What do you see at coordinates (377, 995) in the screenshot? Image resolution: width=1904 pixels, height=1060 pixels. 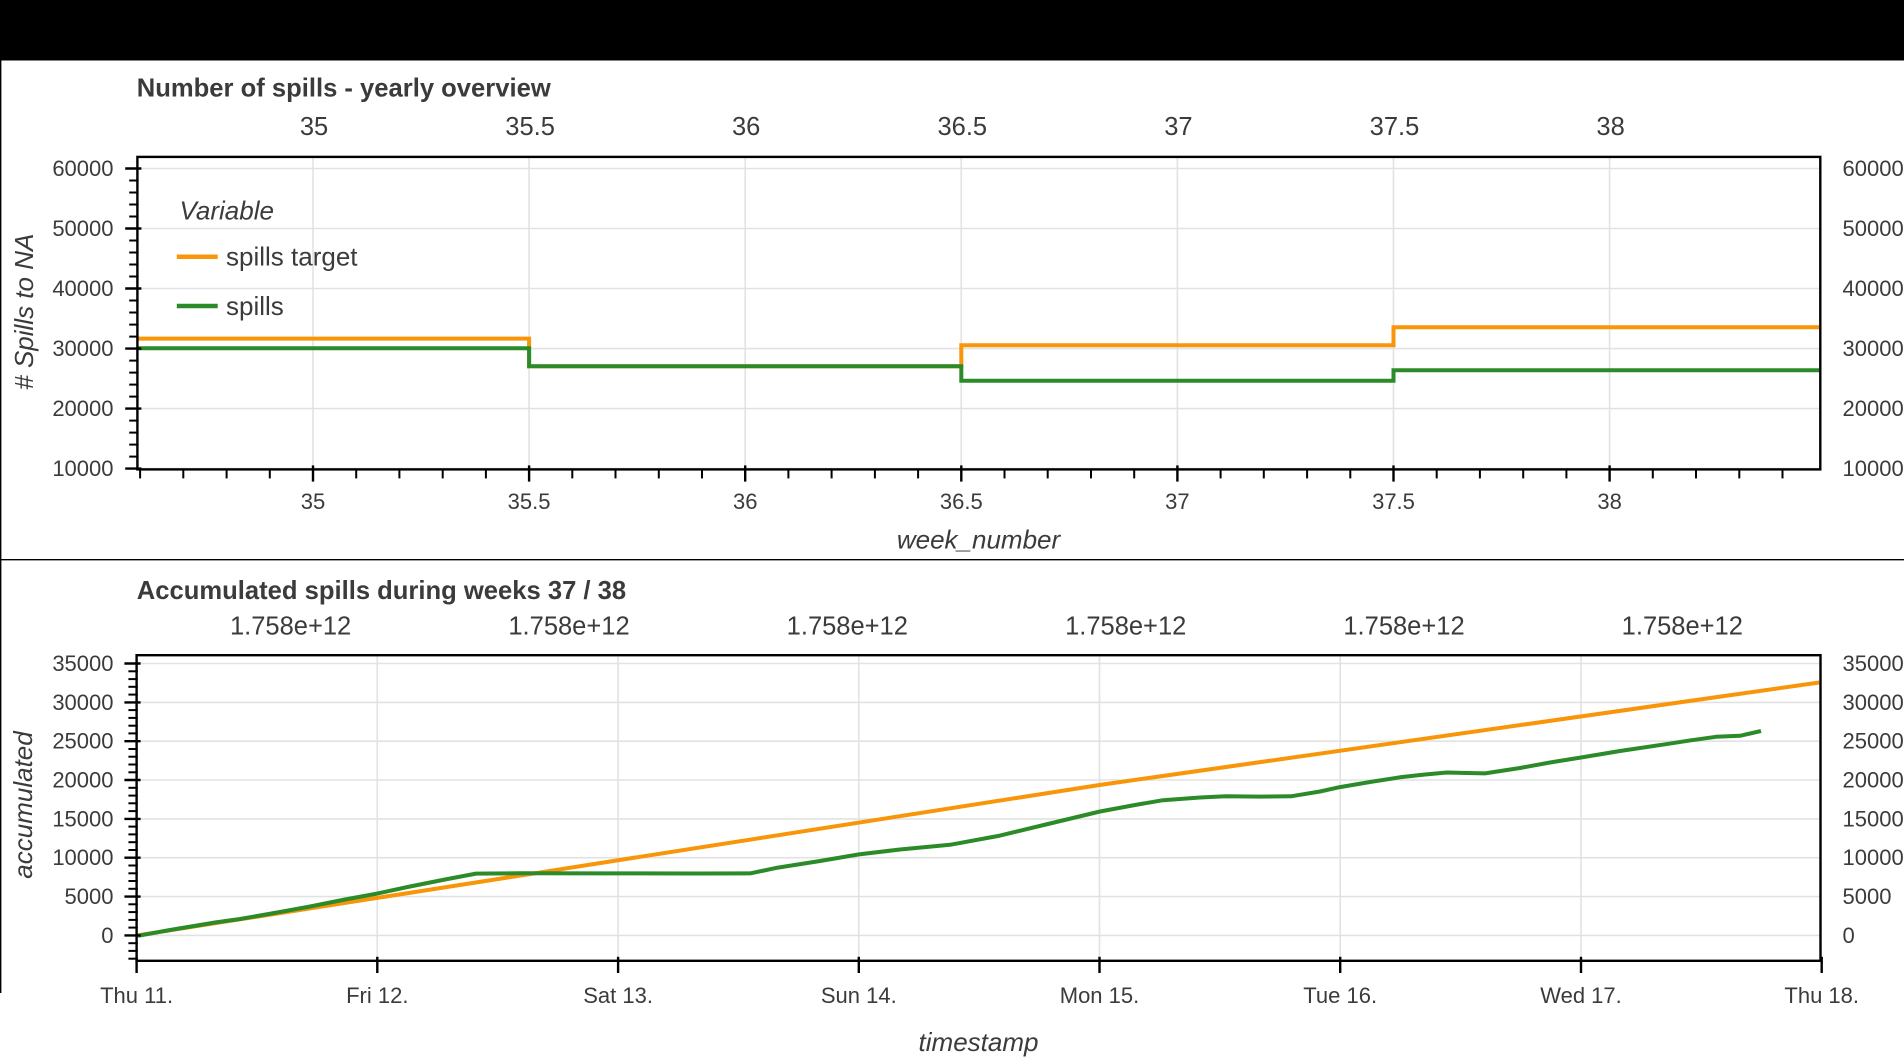 I see `svg-text: Fri 12.` at bounding box center [377, 995].